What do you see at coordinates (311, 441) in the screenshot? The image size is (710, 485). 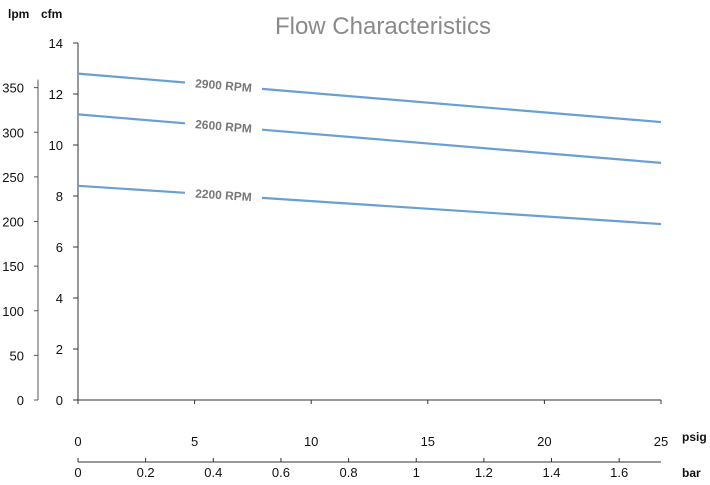 I see `psig-tick-label: 10` at bounding box center [311, 441].